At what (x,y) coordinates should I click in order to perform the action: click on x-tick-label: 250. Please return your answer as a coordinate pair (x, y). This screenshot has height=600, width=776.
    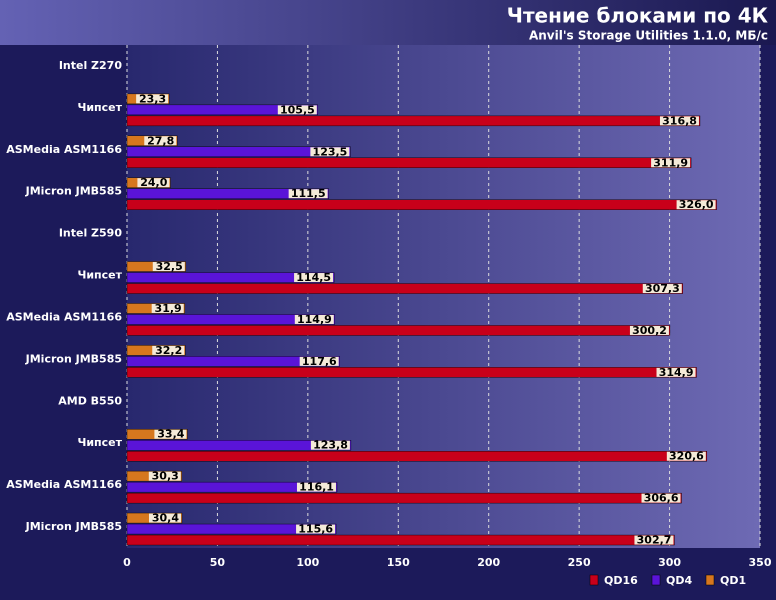
    Looking at the image, I should click on (579, 562).